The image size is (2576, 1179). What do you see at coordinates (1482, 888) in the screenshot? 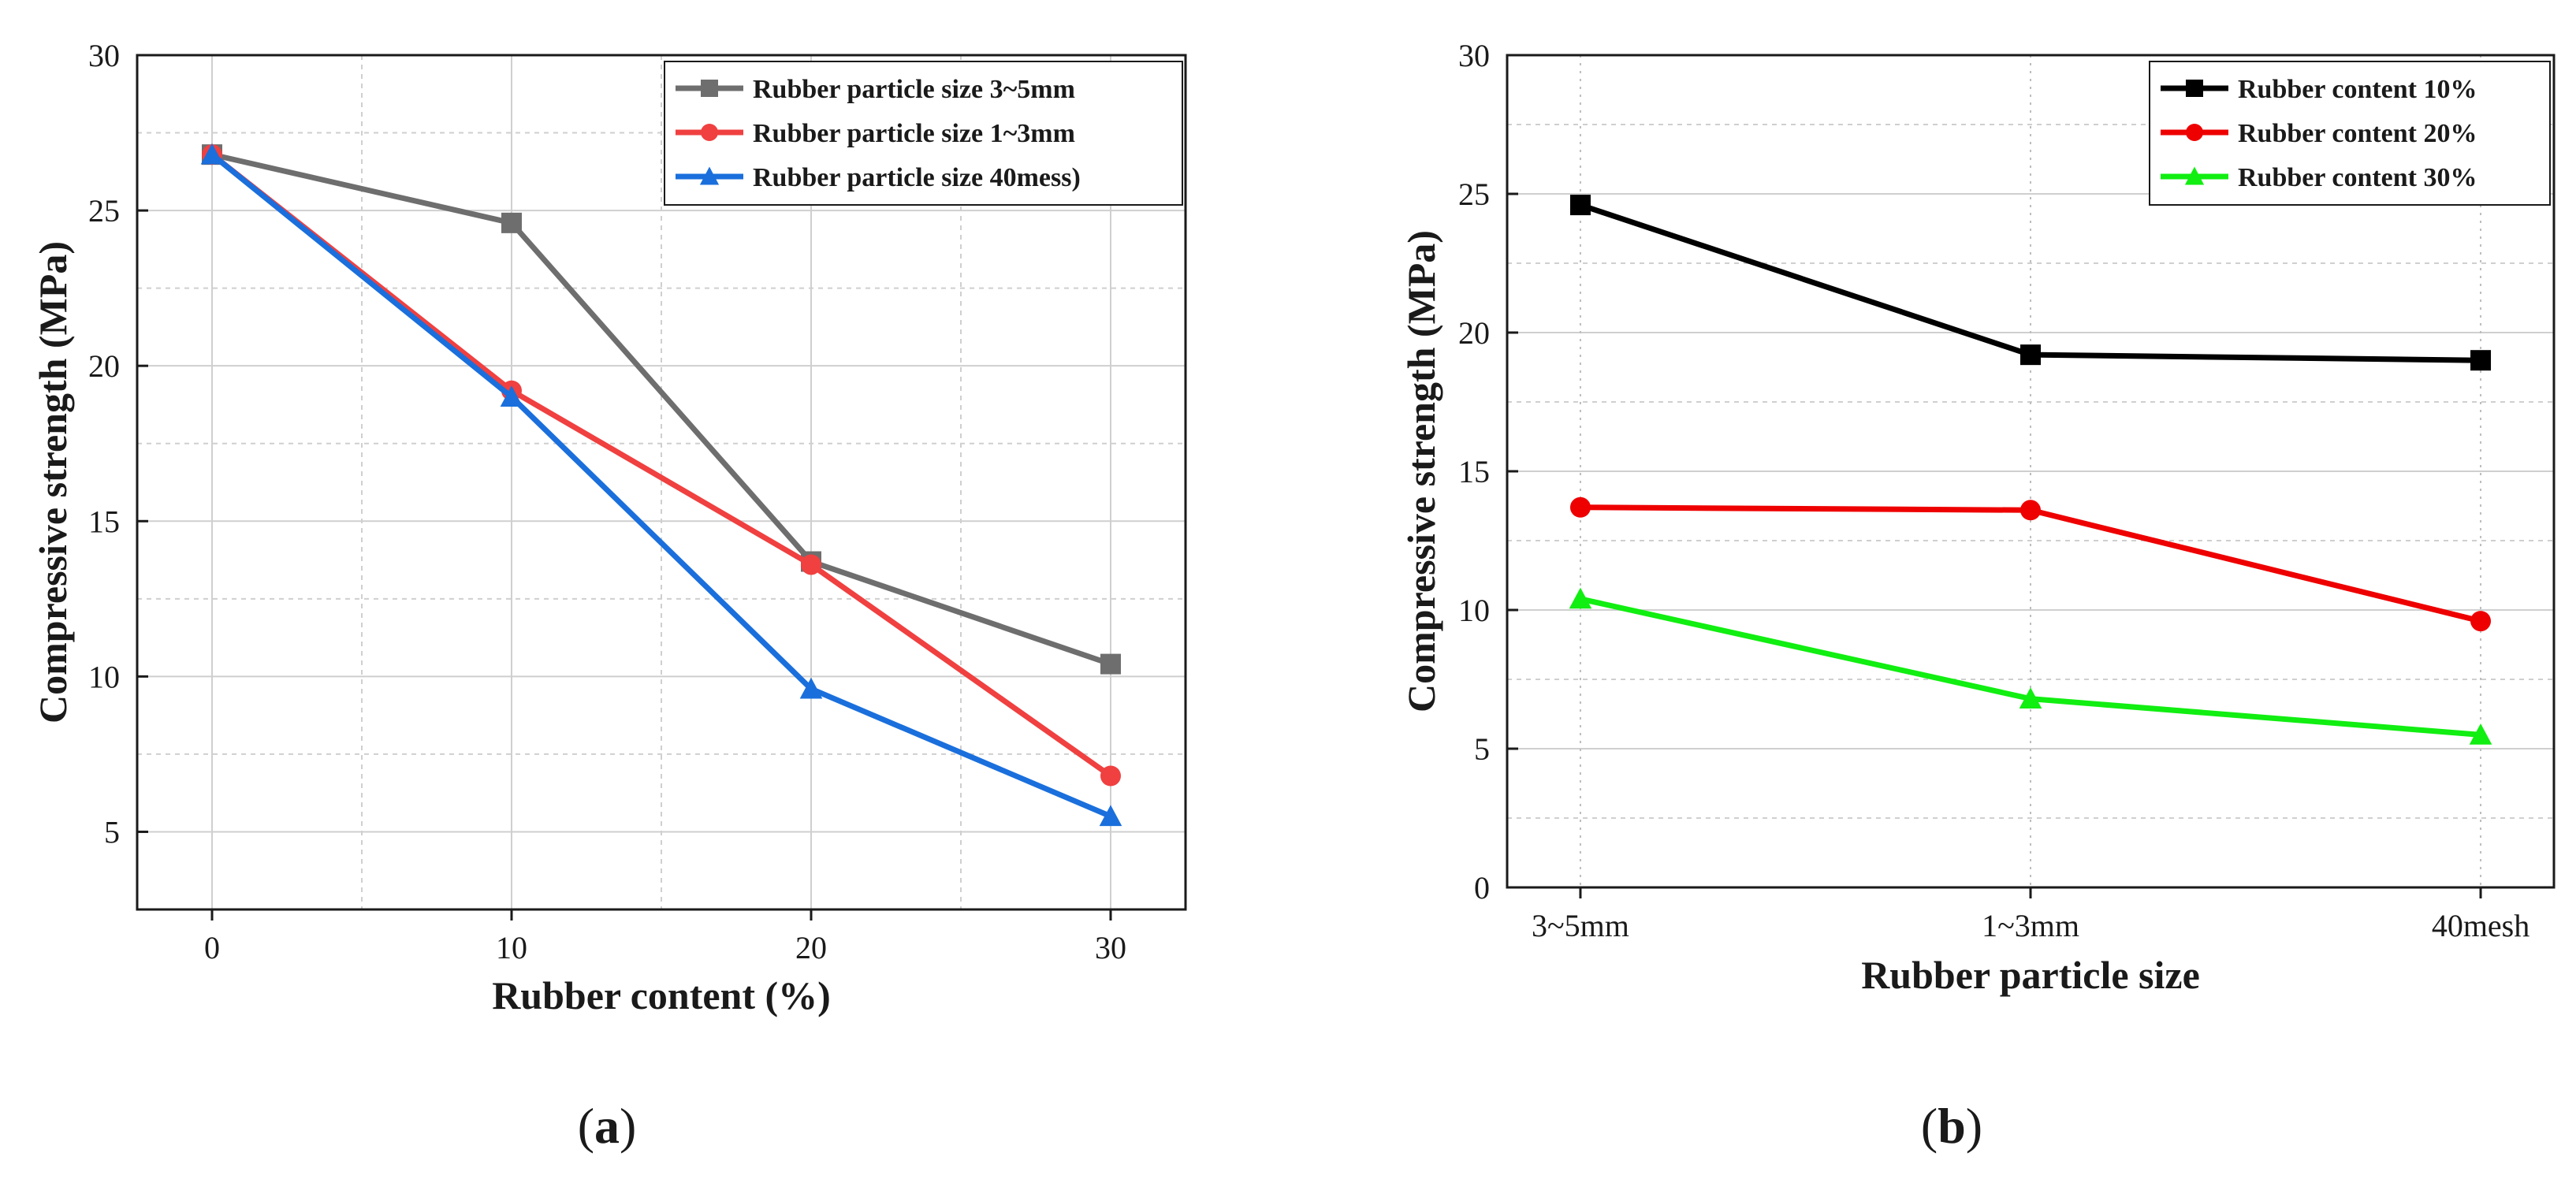
I see `y-tick-label-0: 0` at bounding box center [1482, 888].